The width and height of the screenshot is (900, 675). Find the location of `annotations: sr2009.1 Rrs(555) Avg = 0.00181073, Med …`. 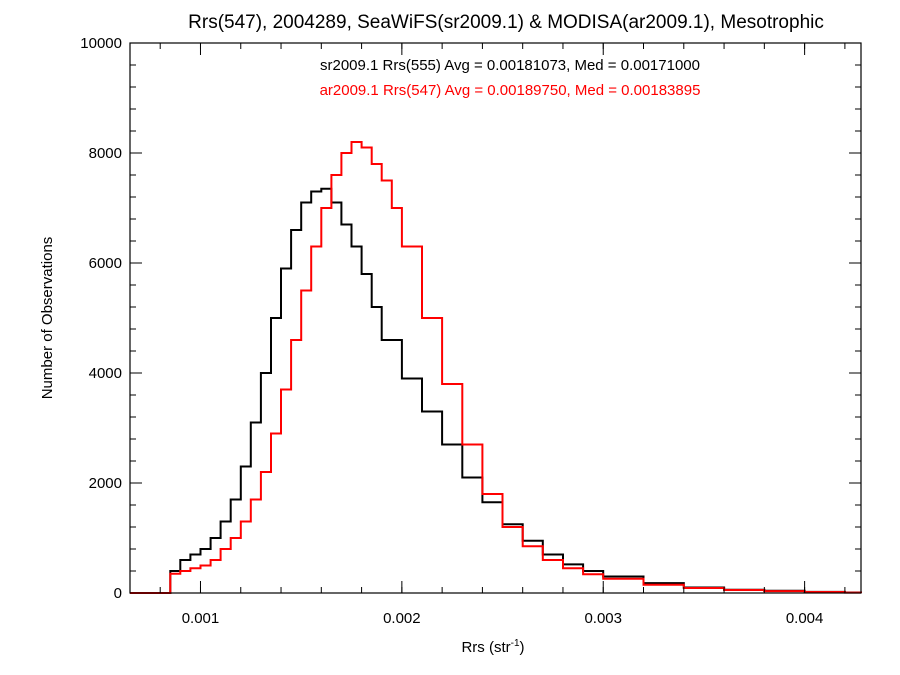

annotations: sr2009.1 Rrs(555) Avg = 0.00181073, Med … is located at coordinates (510, 78).